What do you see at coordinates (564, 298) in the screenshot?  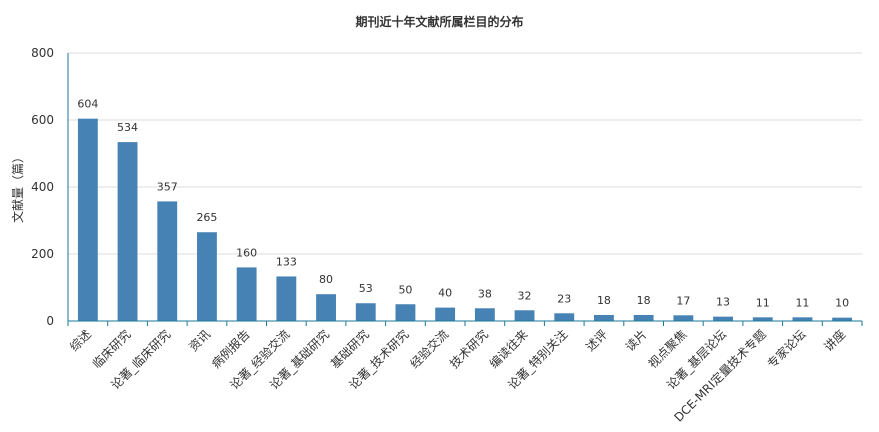 I see `data-label: 23` at bounding box center [564, 298].